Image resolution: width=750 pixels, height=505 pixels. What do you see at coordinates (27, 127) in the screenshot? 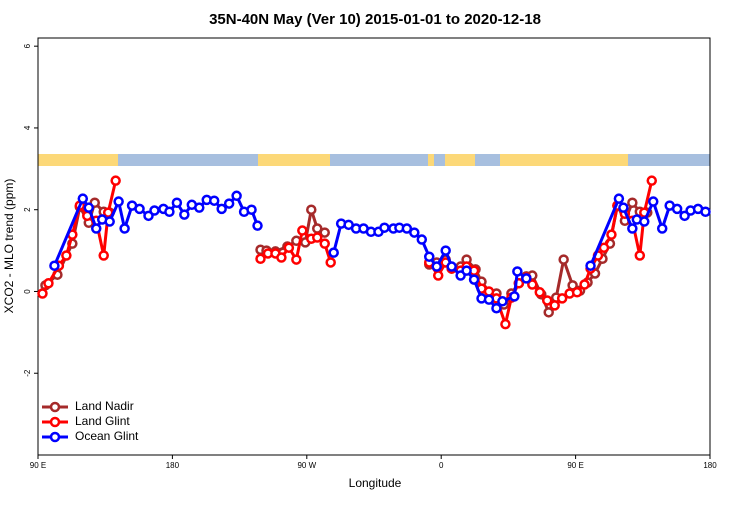
I see `y-tick-label: 4` at bounding box center [27, 127].